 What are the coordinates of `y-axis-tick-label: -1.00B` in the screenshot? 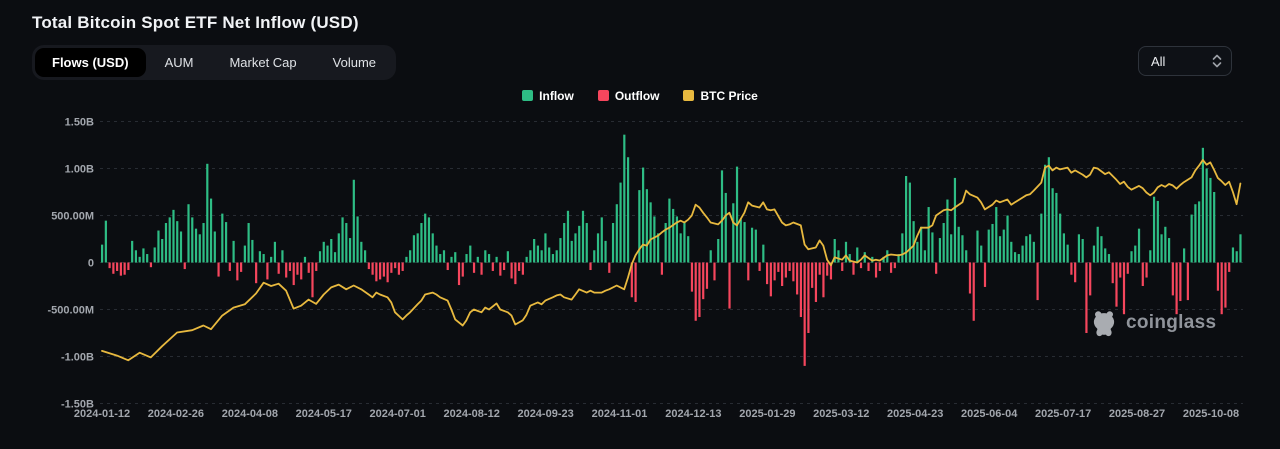 It's located at (77, 358).